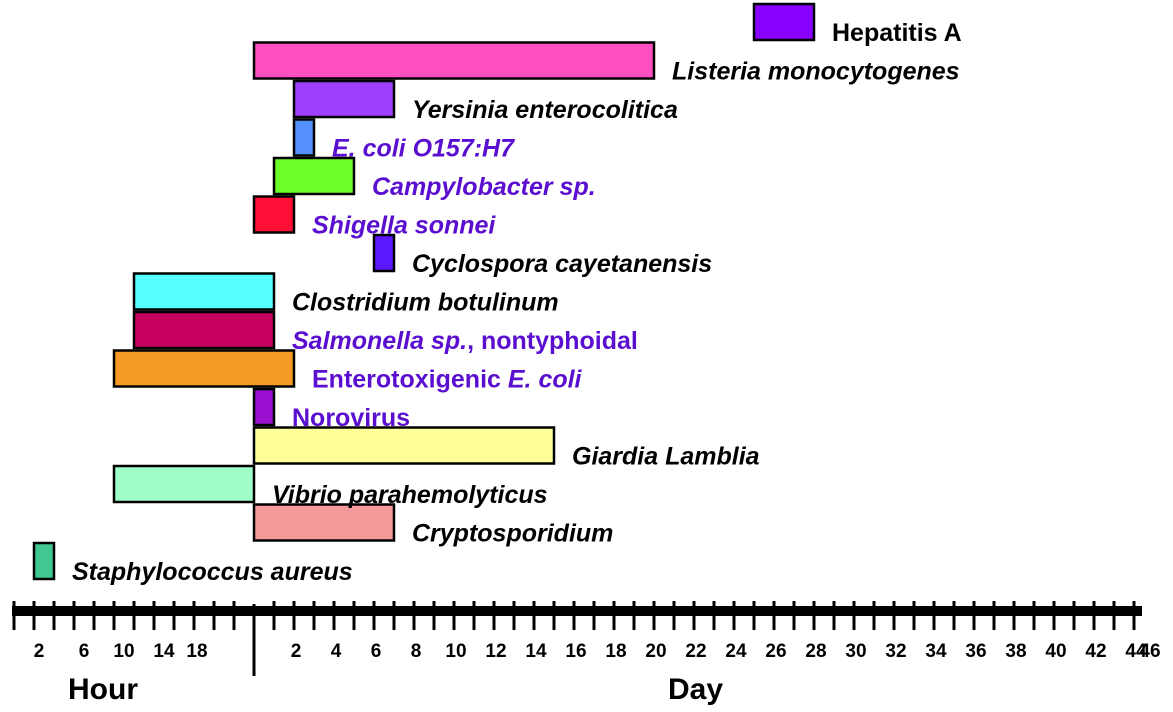  Describe the element at coordinates (895, 651) in the screenshot. I see `day-tick-label: 32` at that location.